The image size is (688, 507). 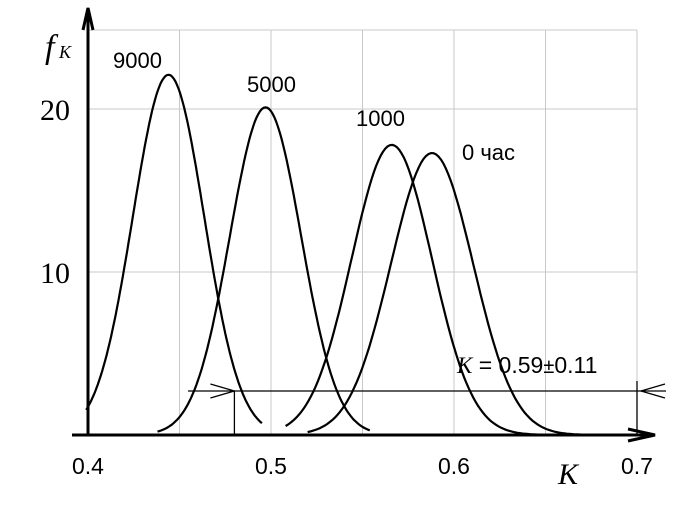 I want to click on series-label: 9000, so click(x=137, y=60).